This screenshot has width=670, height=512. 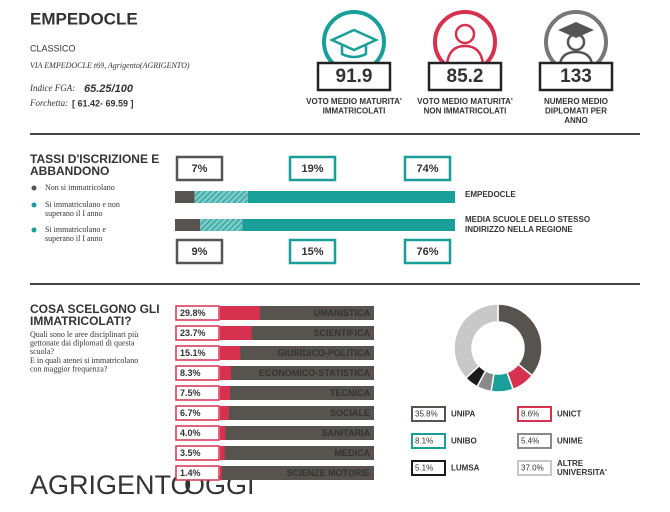 I want to click on category-label: TECNICA, so click(x=350, y=393).